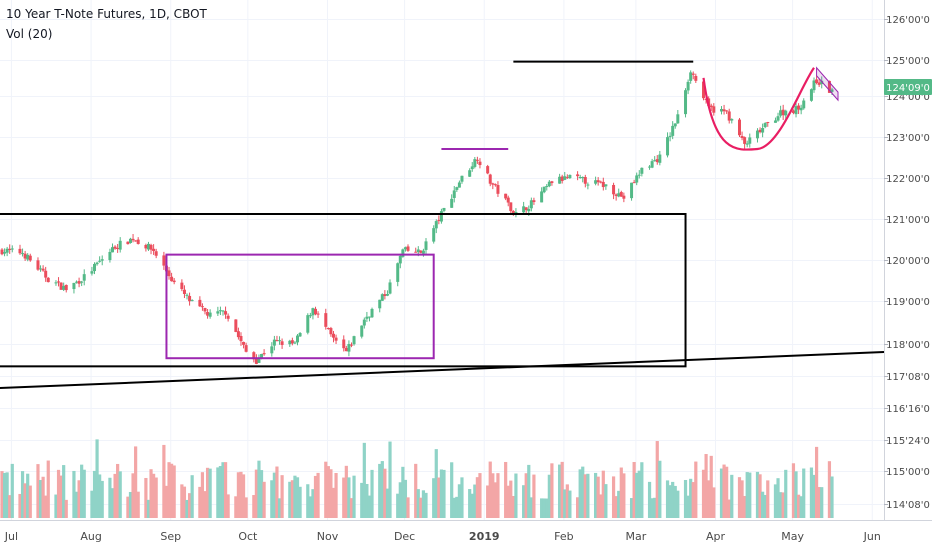 Image resolution: width=932 pixels, height=554 pixels. Describe the element at coordinates (328, 536) in the screenshot. I see `time-tick-label: Nov` at that location.